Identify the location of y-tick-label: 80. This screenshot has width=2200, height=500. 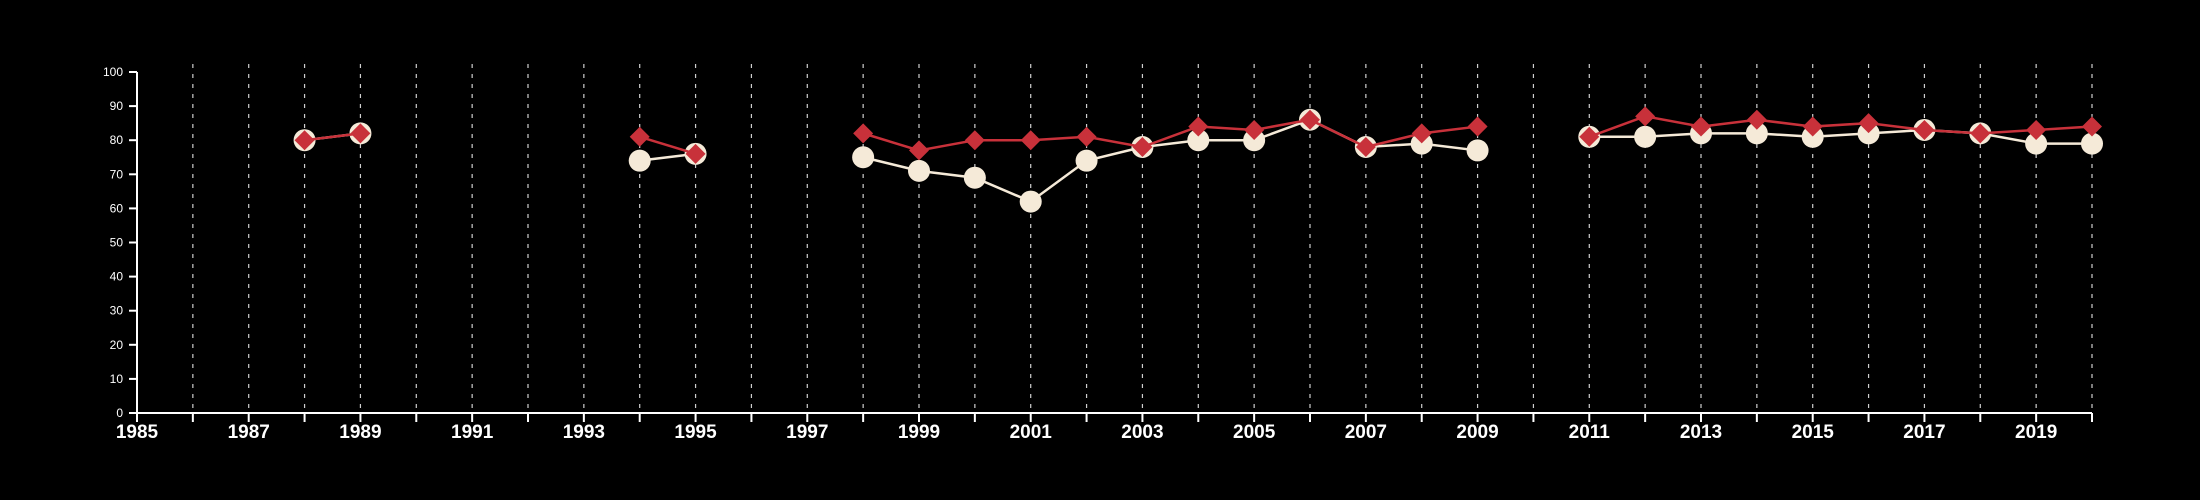
(117, 140).